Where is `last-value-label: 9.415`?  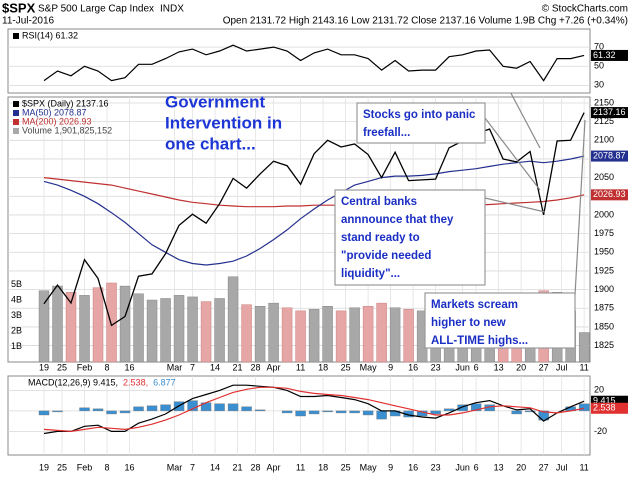 last-value-label: 9.415 is located at coordinates (604, 401).